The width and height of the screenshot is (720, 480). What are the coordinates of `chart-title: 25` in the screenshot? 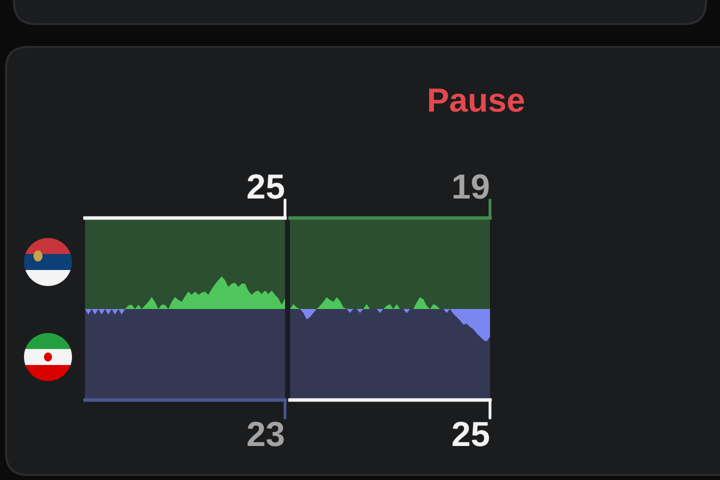 It's located at (266, 186).